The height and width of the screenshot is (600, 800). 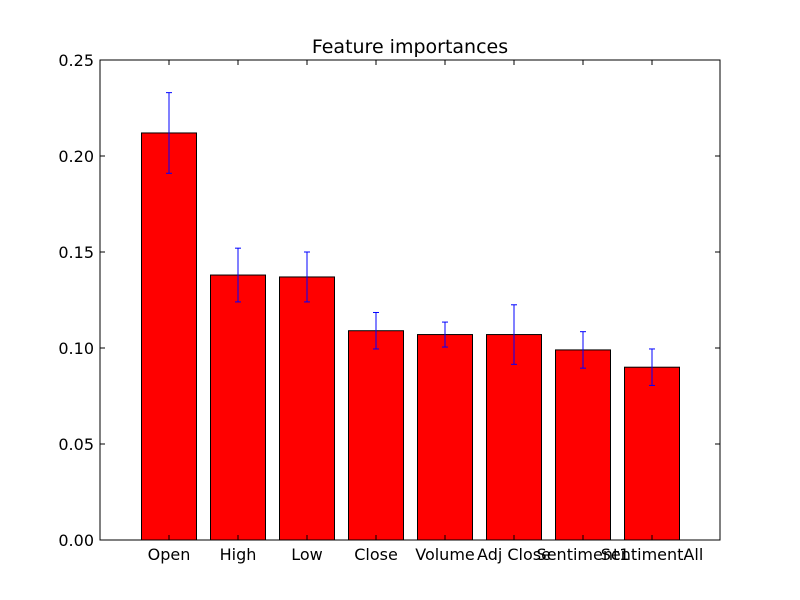 What do you see at coordinates (76, 156) in the screenshot?
I see `y-tick-label: 0.20` at bounding box center [76, 156].